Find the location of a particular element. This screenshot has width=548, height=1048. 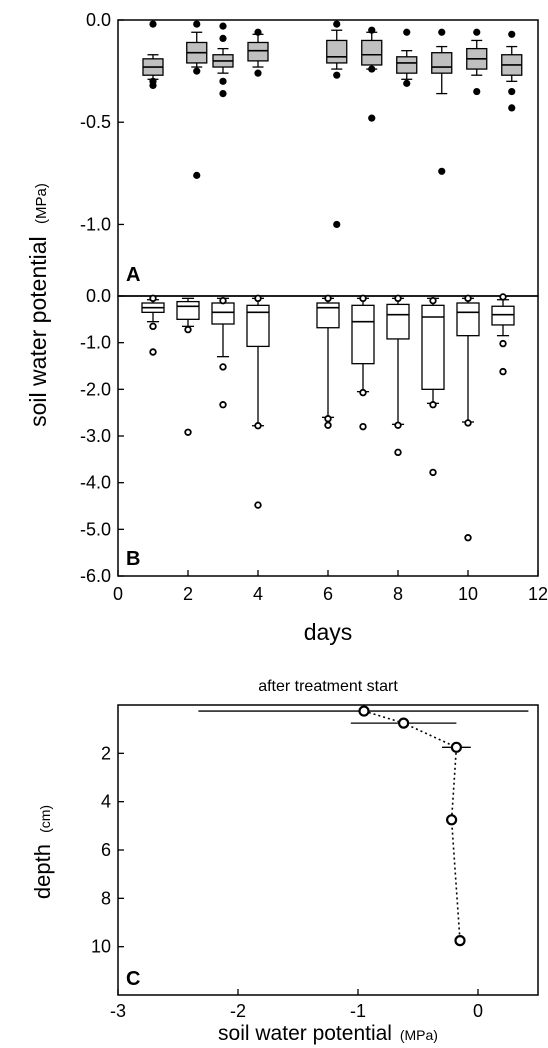

panel-b-xtick-label: 8 is located at coordinates (398, 594).